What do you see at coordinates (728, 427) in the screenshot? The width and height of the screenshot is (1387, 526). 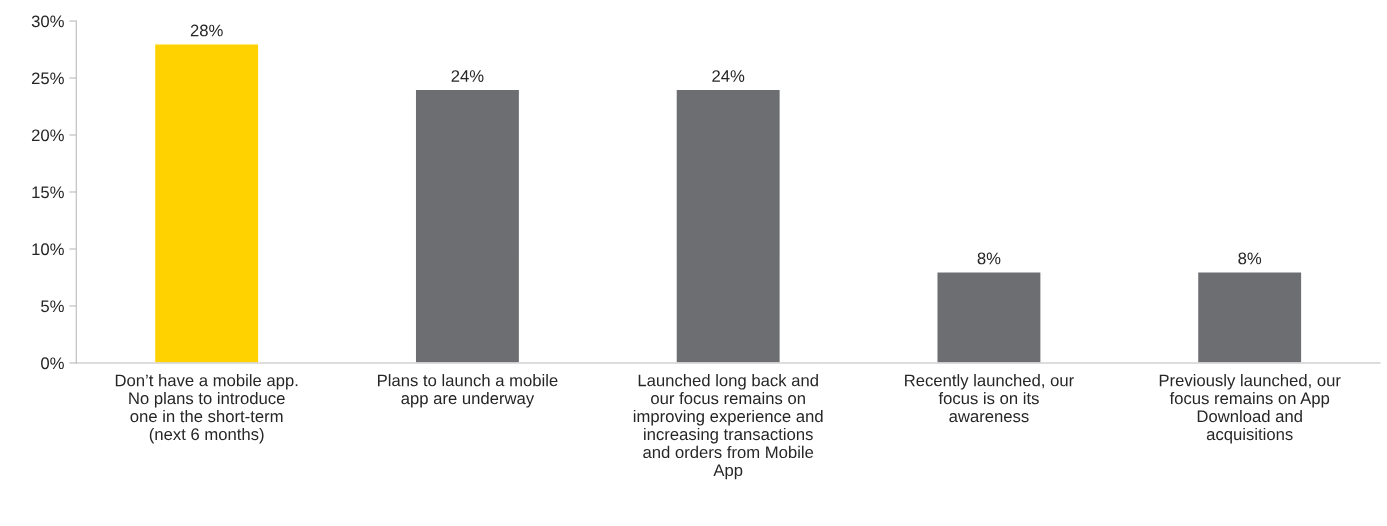 I see `x-tick-label: Launched long back and our focus remains on improving experience and increasing transactions and orders from Mobile App` at bounding box center [728, 427].